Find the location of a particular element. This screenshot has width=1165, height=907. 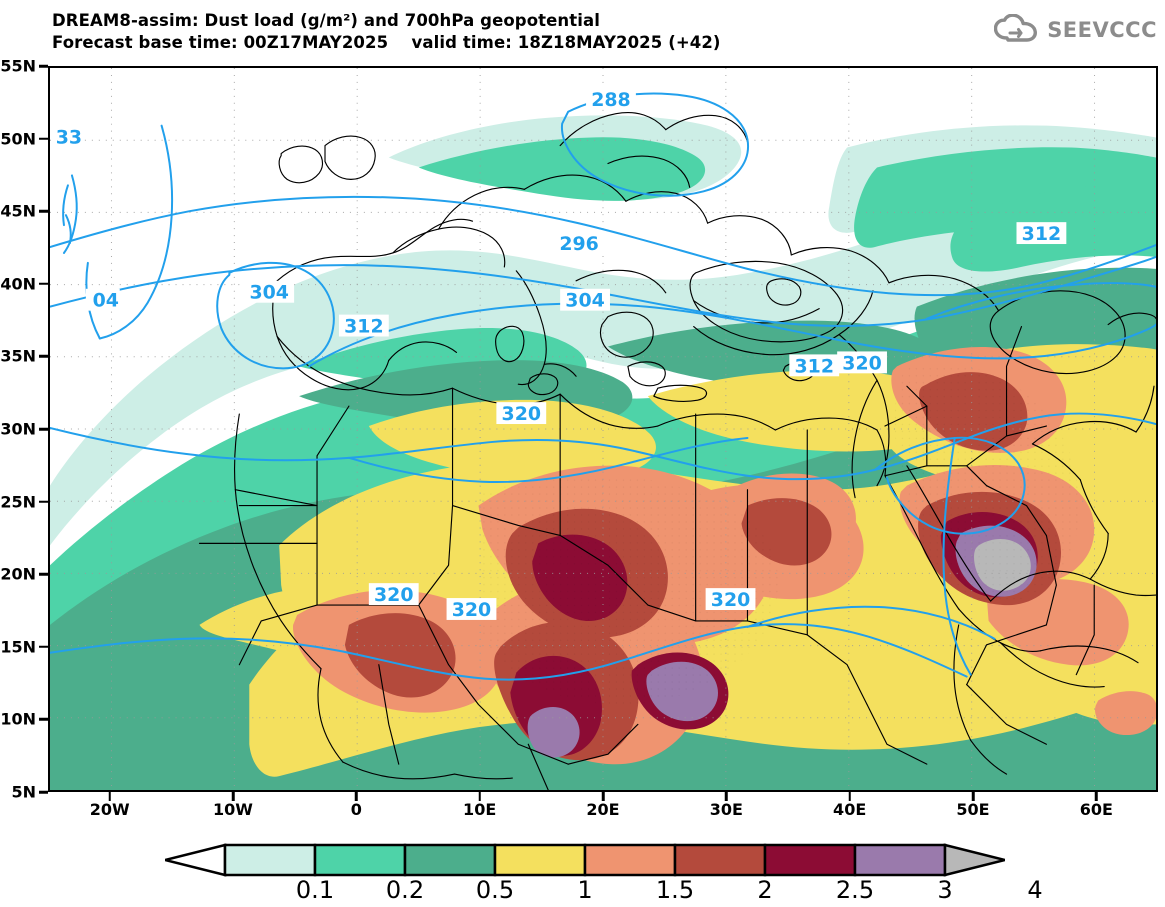

cloud-icon is located at coordinates (1016, 29).